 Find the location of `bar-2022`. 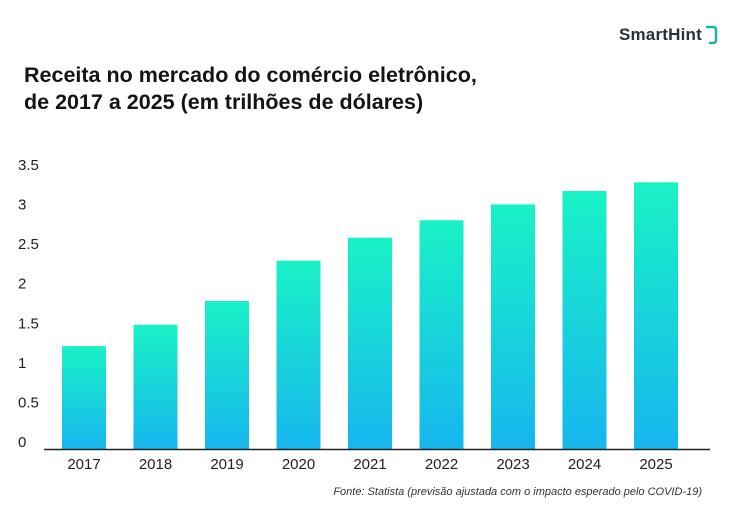

bar-2022 is located at coordinates (441, 334).